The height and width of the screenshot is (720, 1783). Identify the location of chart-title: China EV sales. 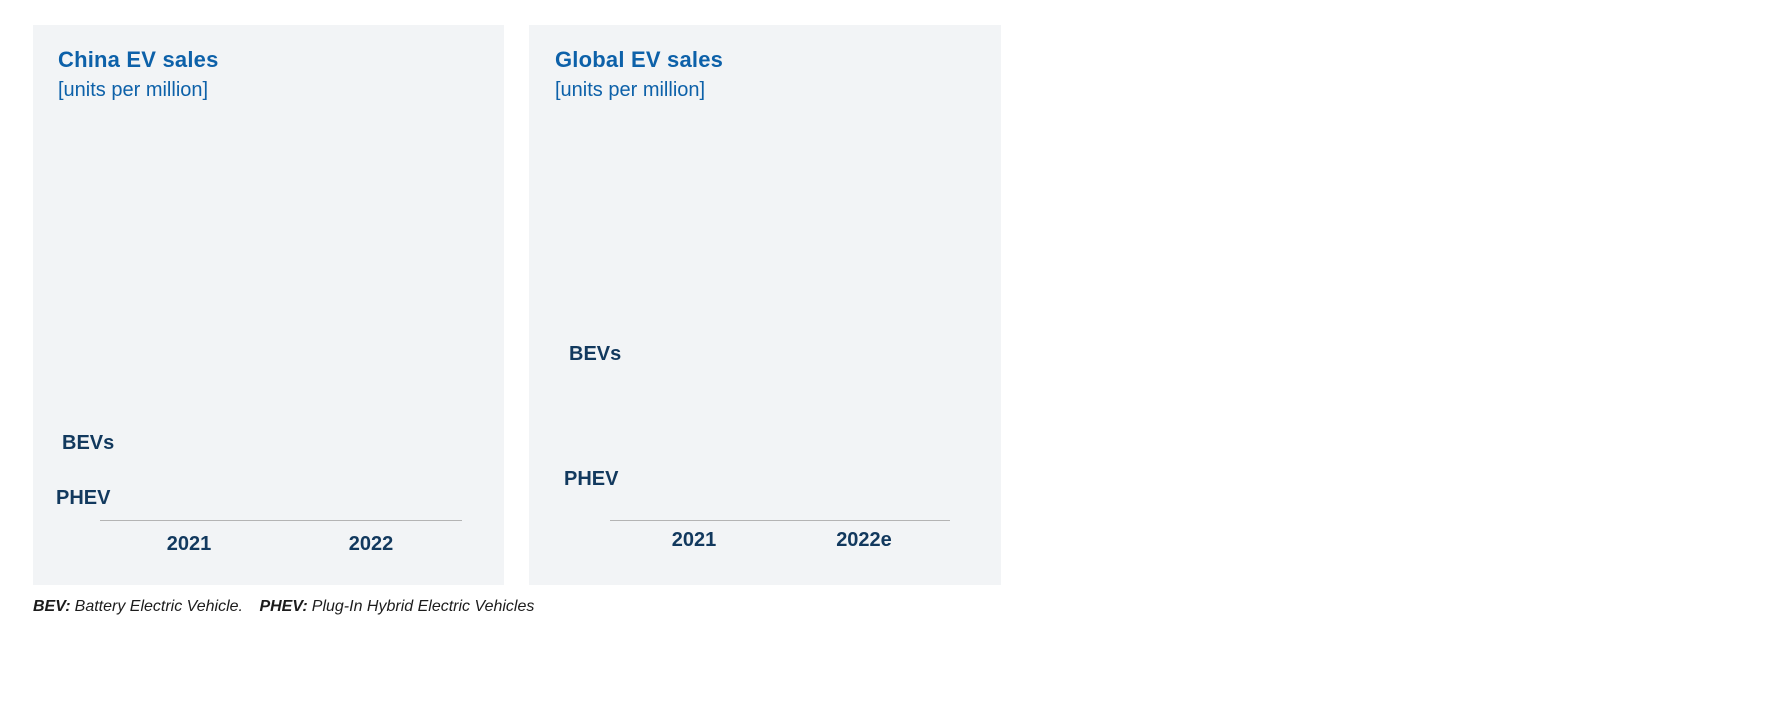
(138, 59).